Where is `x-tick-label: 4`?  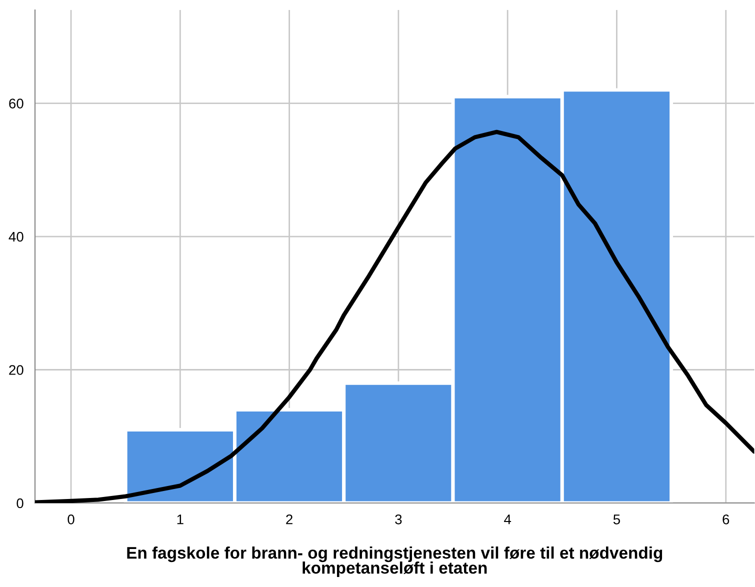 x-tick-label: 4 is located at coordinates (508, 519).